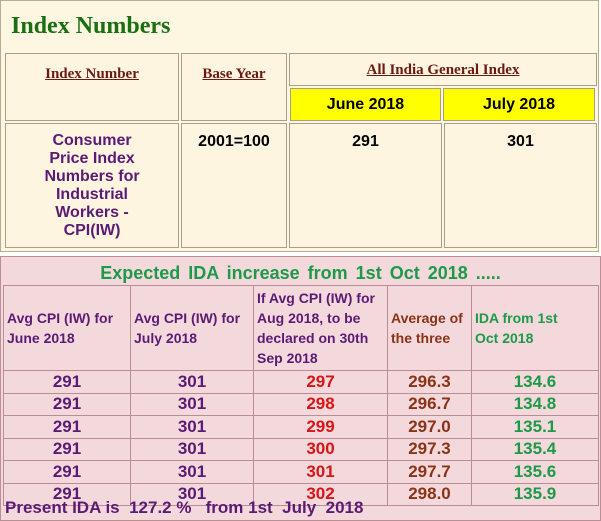 This screenshot has width=601, height=521. What do you see at coordinates (67, 328) in the screenshot?
I see `col-header-june: Avg CPI (IW) for June 2018` at bounding box center [67, 328].